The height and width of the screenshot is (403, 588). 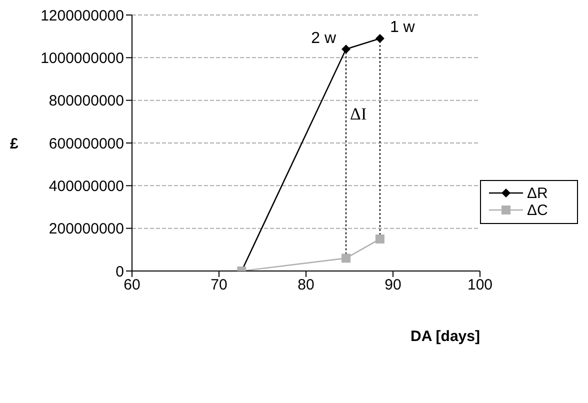 I want to click on x-tick-label: 90, so click(x=393, y=285).